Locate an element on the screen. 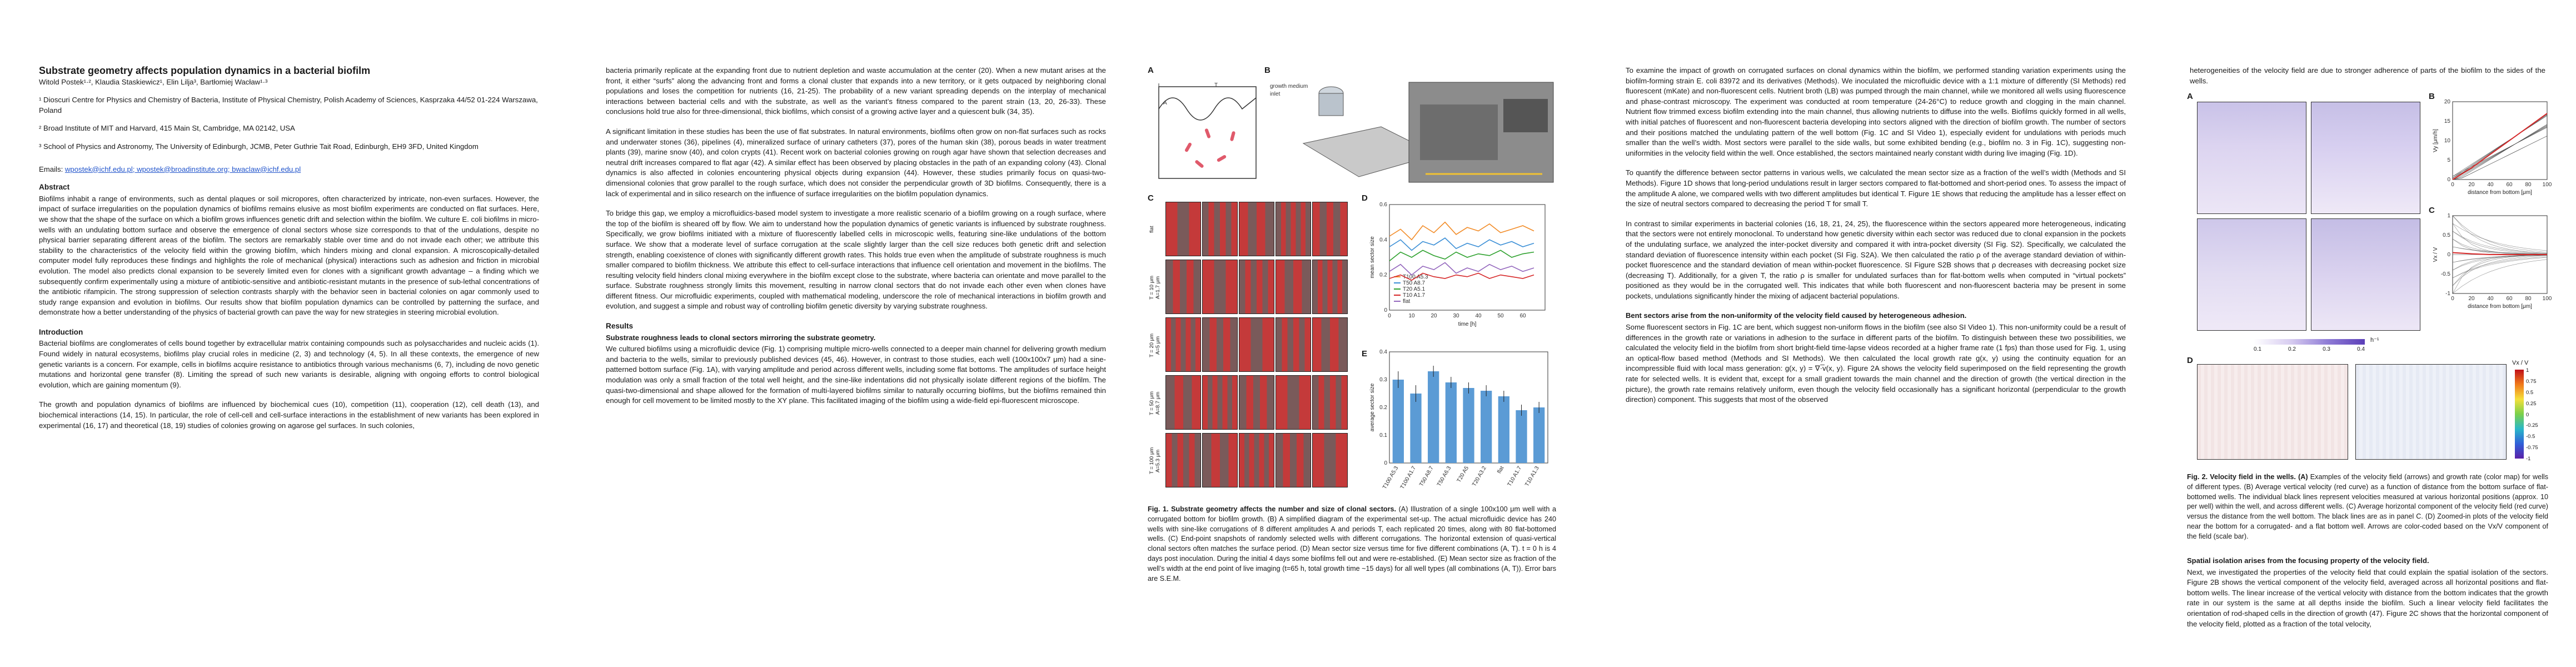  fig1-label-a: A is located at coordinates (1151, 70).